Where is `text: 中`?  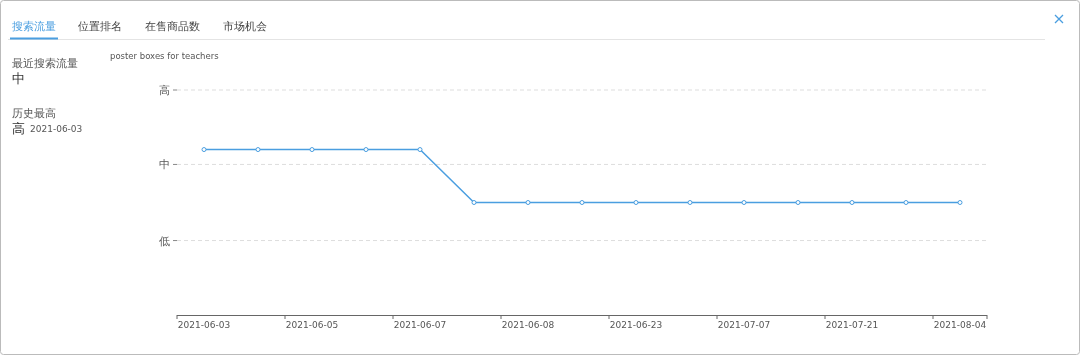
text: 中 is located at coordinates (18, 78).